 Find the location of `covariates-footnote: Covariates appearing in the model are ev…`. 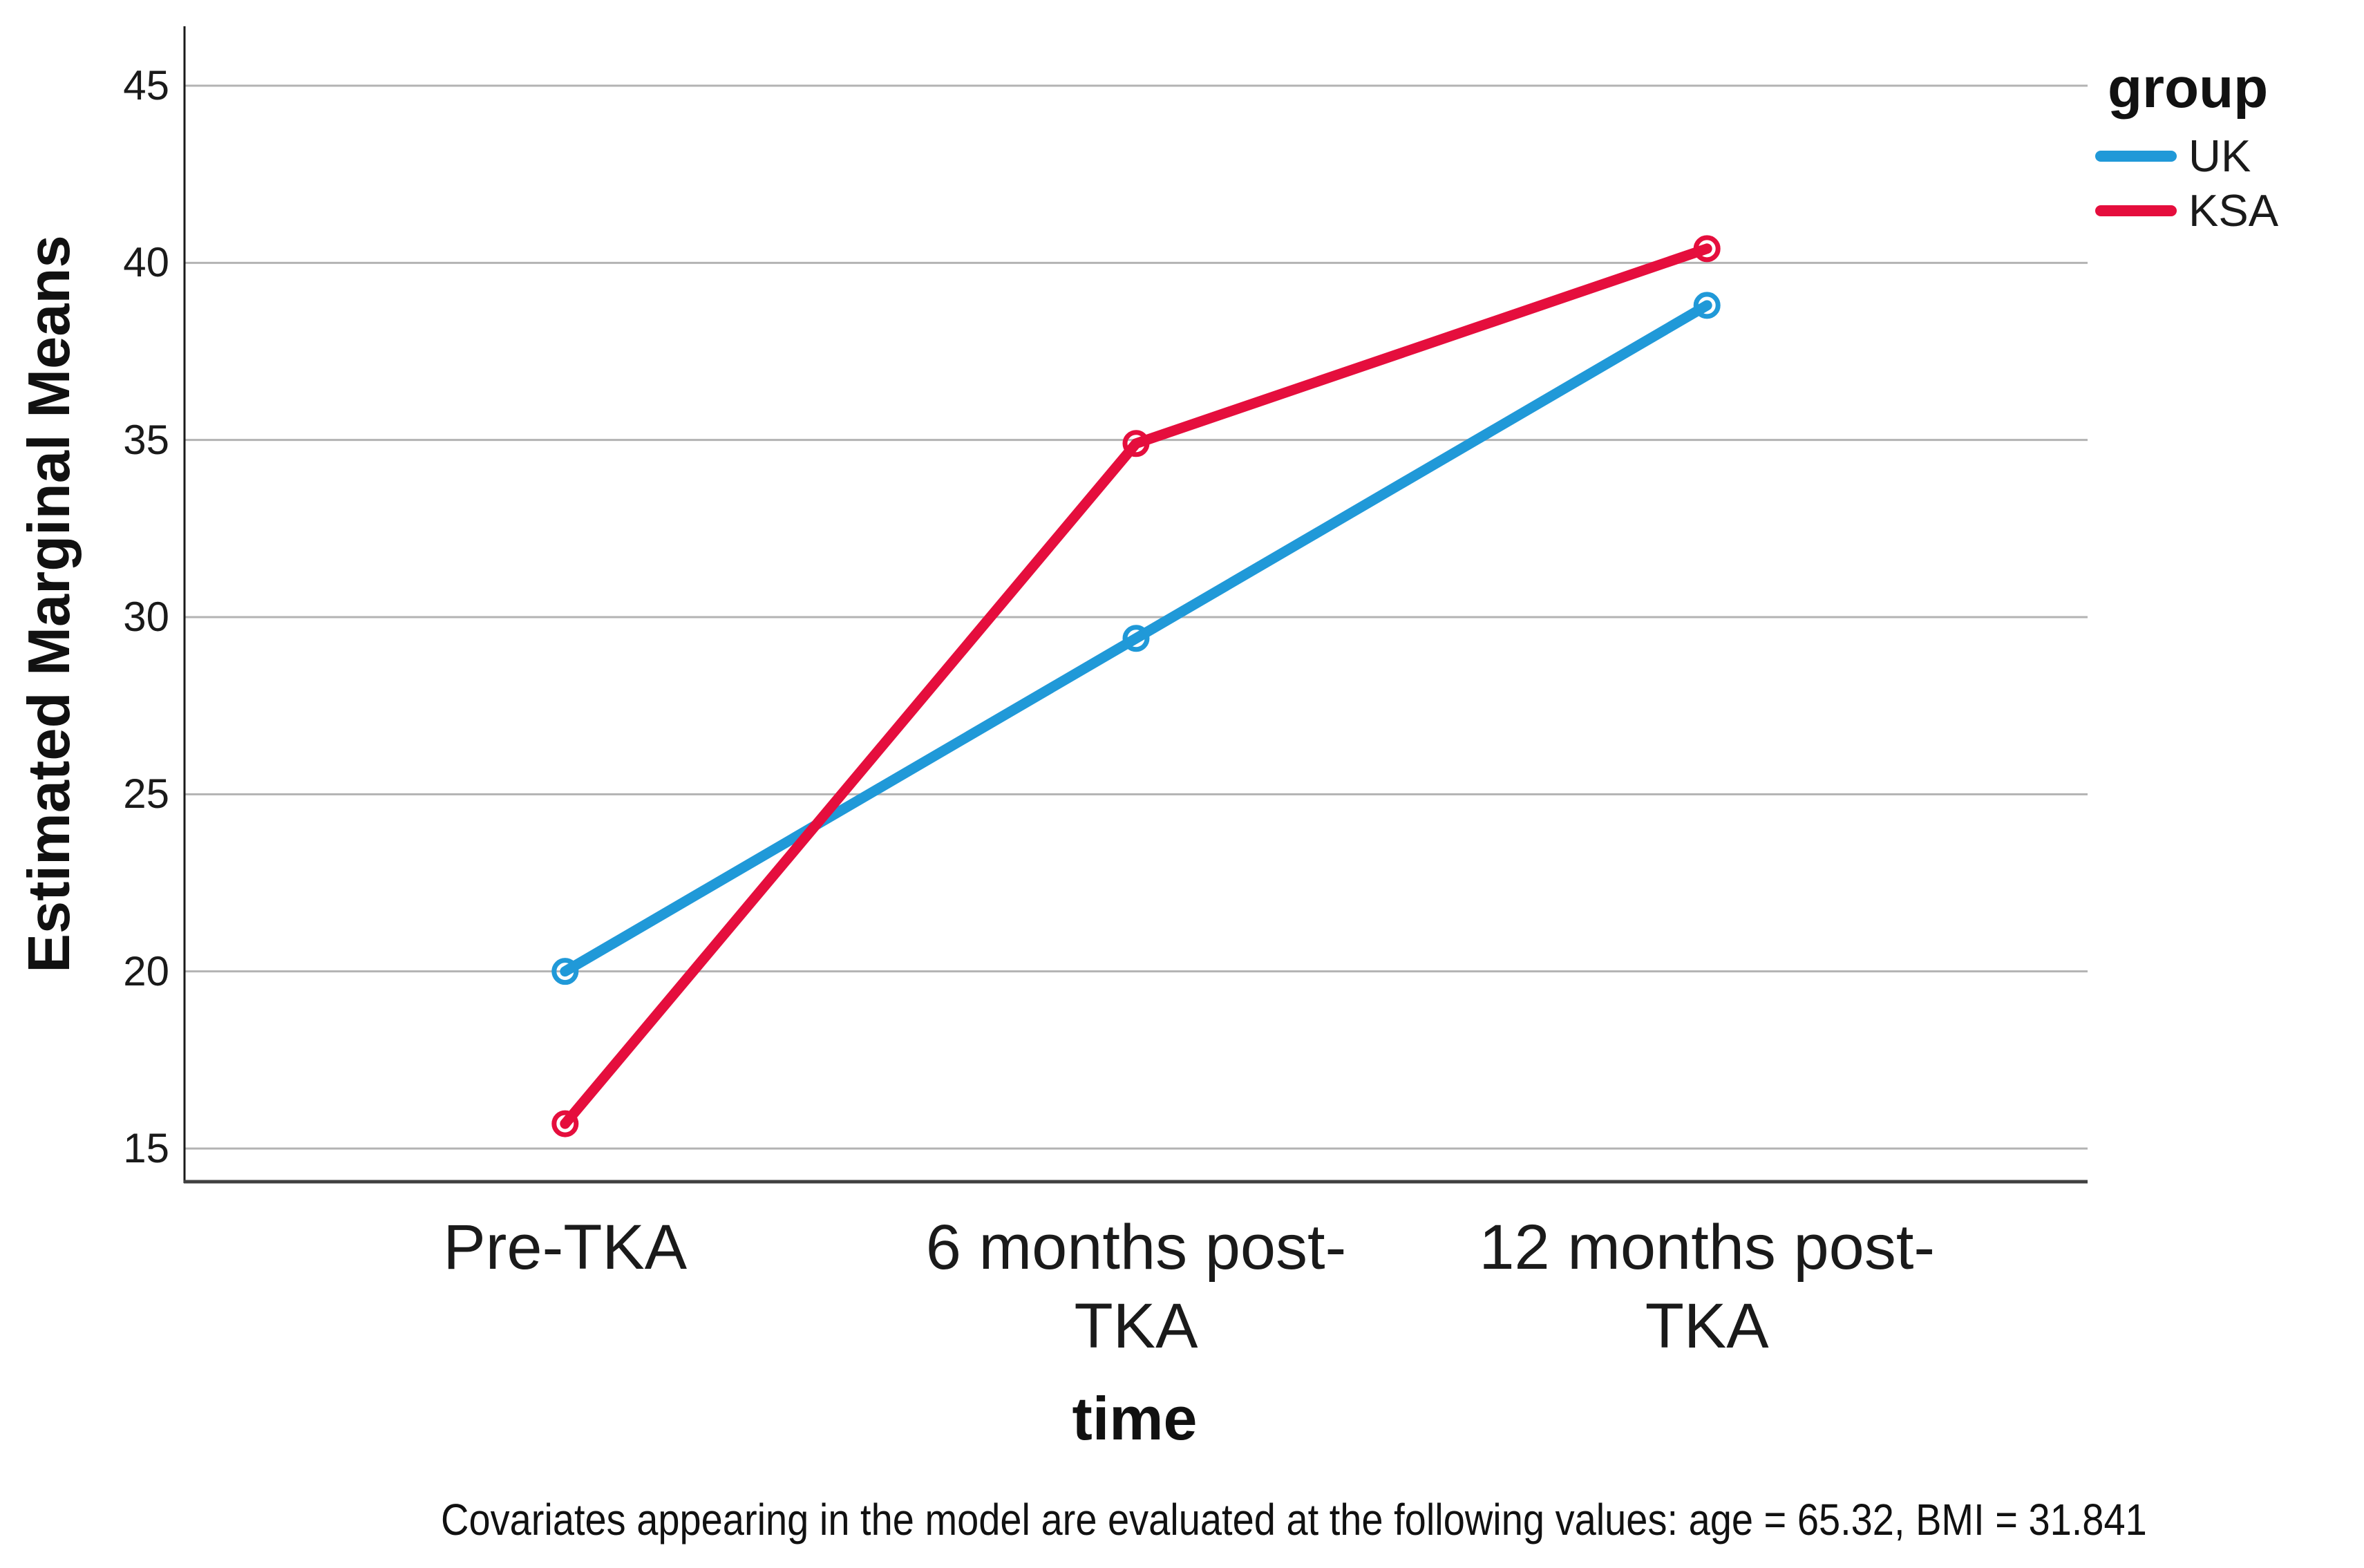

covariates-footnote: Covariates appearing in the model are ev… is located at coordinates (1294, 1520).